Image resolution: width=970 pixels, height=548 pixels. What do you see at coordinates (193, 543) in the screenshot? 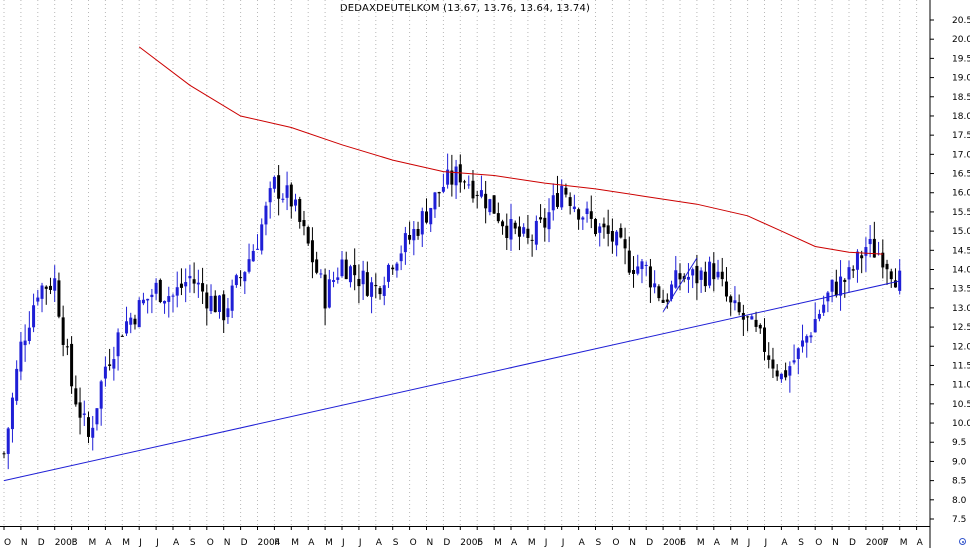
I see `x-tick-label: S` at bounding box center [193, 543].